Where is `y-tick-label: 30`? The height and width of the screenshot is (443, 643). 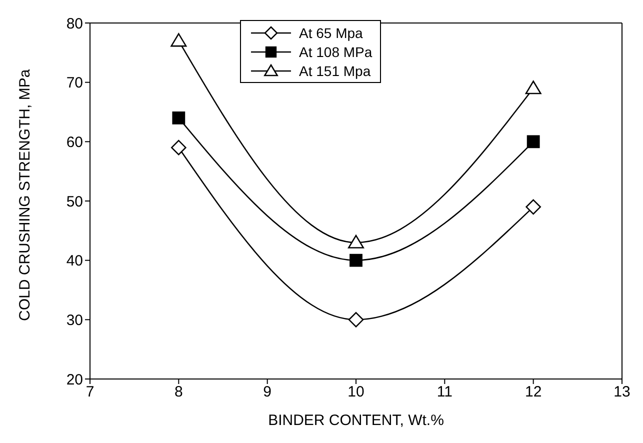
y-tick-label: 30 is located at coordinates (74, 320).